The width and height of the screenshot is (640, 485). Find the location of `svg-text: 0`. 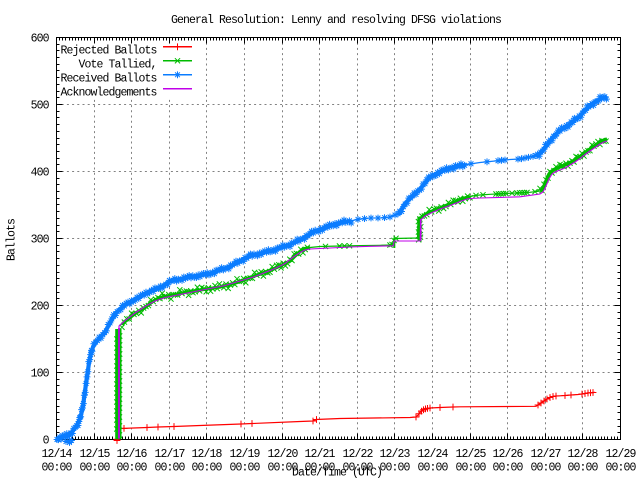

svg-text: 0 is located at coordinates (46, 441).